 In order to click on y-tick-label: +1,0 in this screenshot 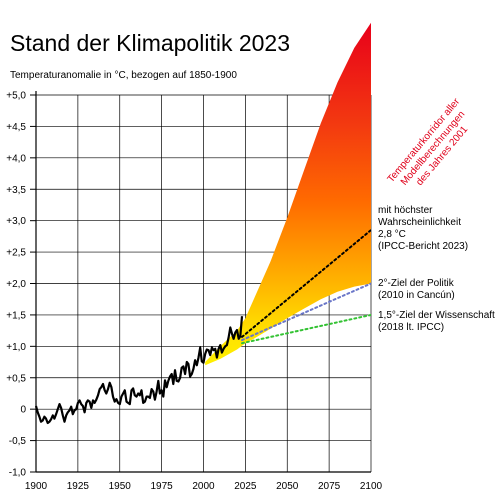, I will do `click(16, 347)`.